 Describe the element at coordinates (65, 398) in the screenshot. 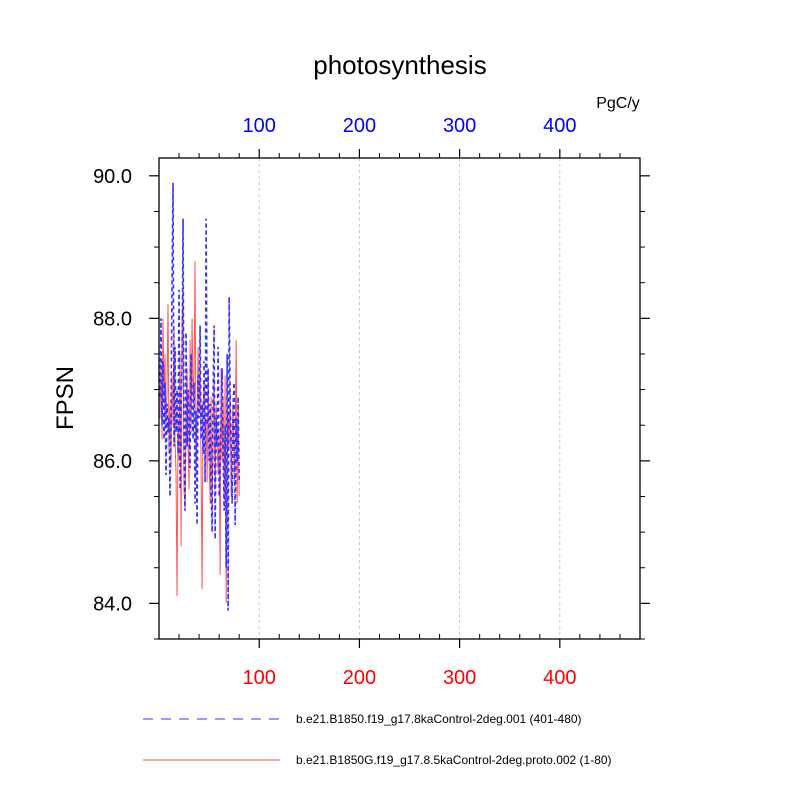

I see `y-axis-label: FPSN` at that location.